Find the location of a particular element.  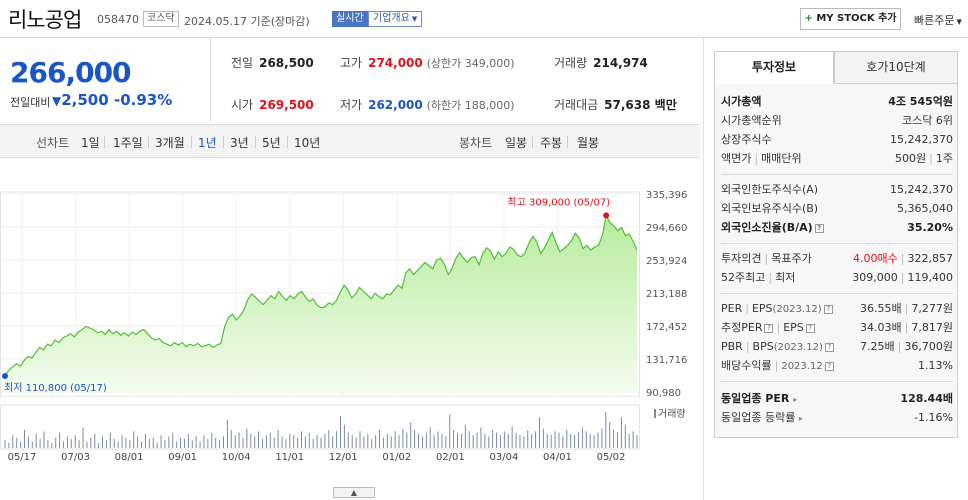

x-tick-label: 03/04 is located at coordinates (503, 457).